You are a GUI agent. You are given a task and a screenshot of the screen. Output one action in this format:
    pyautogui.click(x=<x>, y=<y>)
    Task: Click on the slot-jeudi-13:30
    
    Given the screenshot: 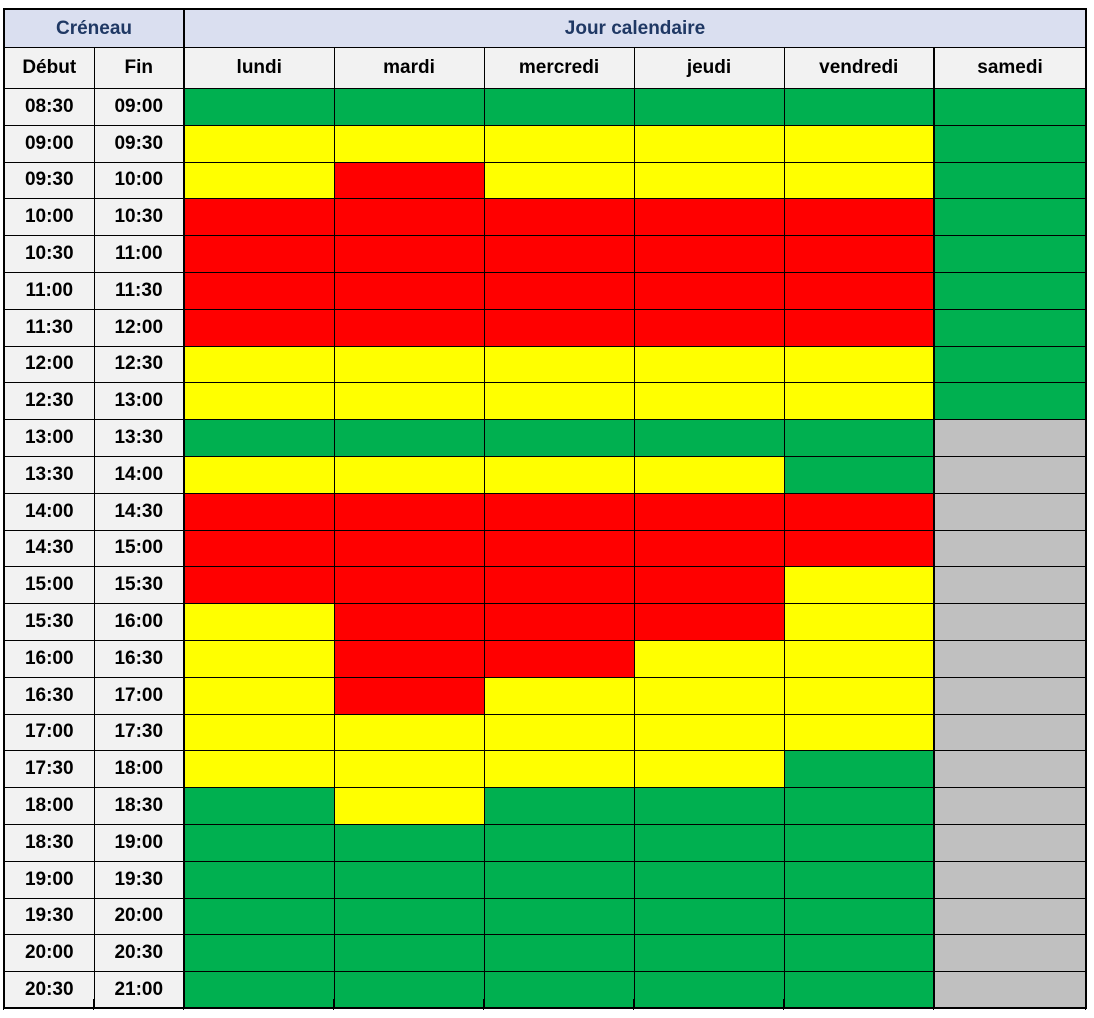 What is the action you would take?
    pyautogui.click(x=709, y=474)
    